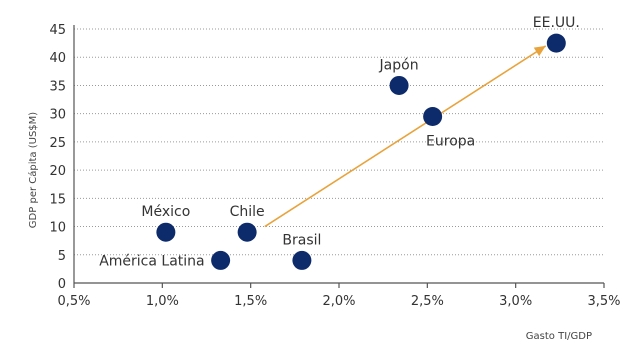 The height and width of the screenshot is (344, 620). Describe the element at coordinates (556, 23) in the screenshot. I see `point-label: EE.UU.` at that location.